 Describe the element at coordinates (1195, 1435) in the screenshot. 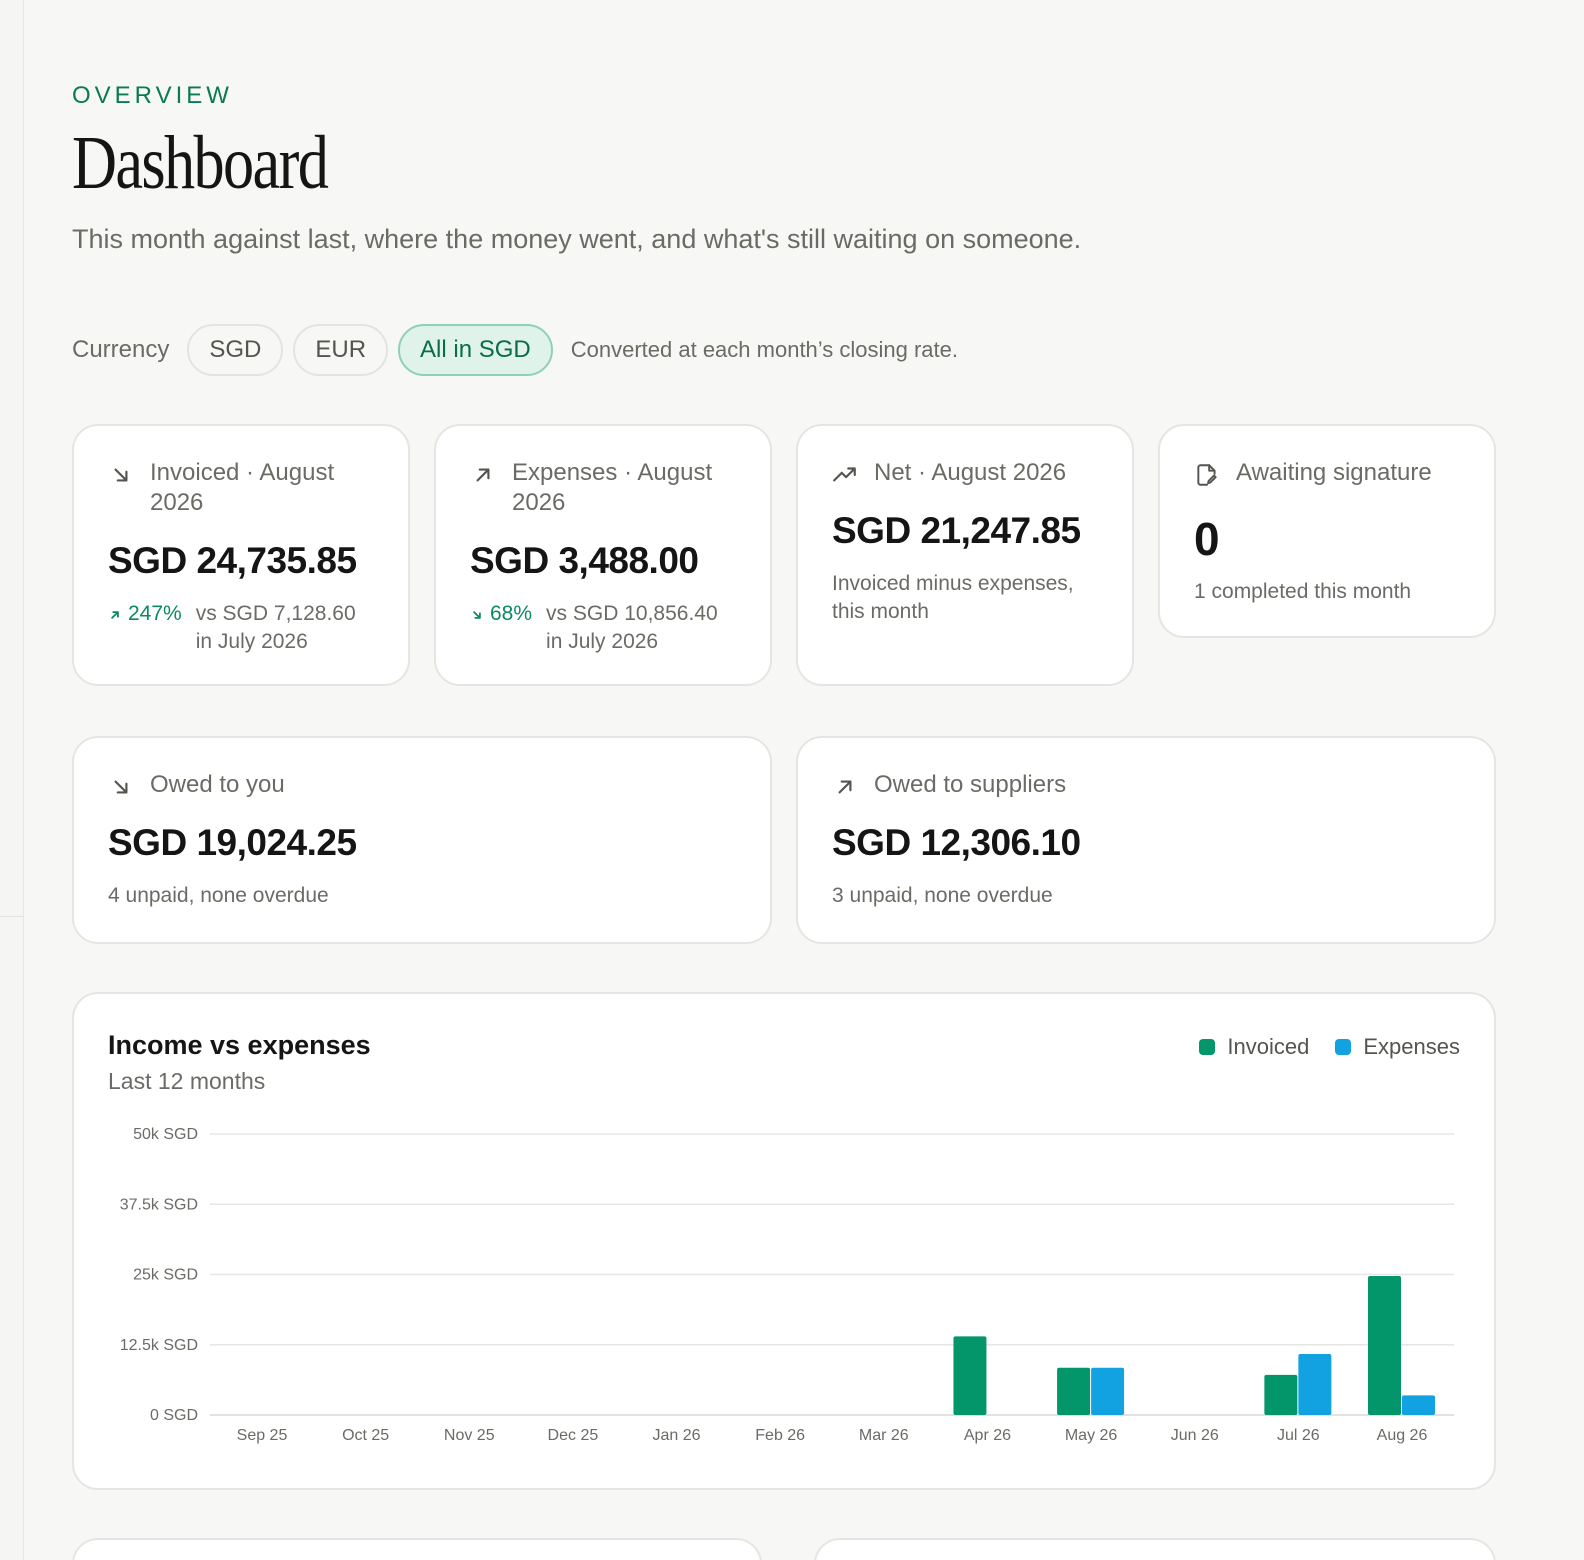

I see `x-tick-label: Jun 26` at that location.